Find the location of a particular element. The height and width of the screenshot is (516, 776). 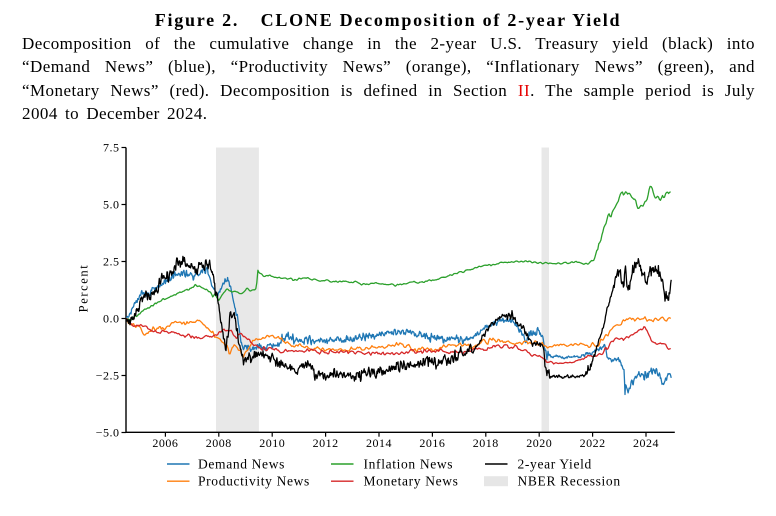

svg-text: 2022 is located at coordinates (593, 443).